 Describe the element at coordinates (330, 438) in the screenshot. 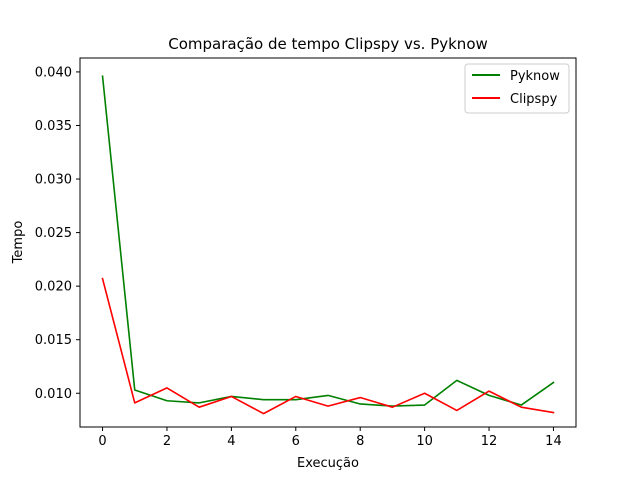

I see `x-axis-ticks: 0 2 4 6 8 10 12 14` at that location.